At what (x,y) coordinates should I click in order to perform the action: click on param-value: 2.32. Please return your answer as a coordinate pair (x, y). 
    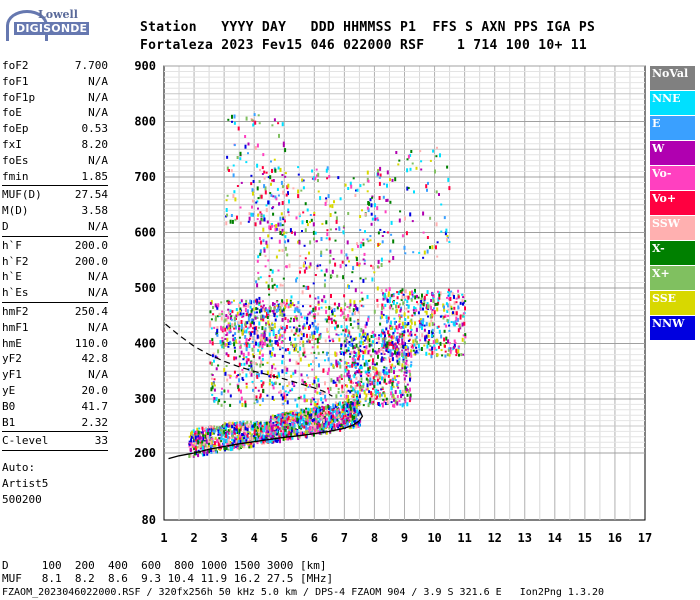
    Looking at the image, I should click on (95, 422).